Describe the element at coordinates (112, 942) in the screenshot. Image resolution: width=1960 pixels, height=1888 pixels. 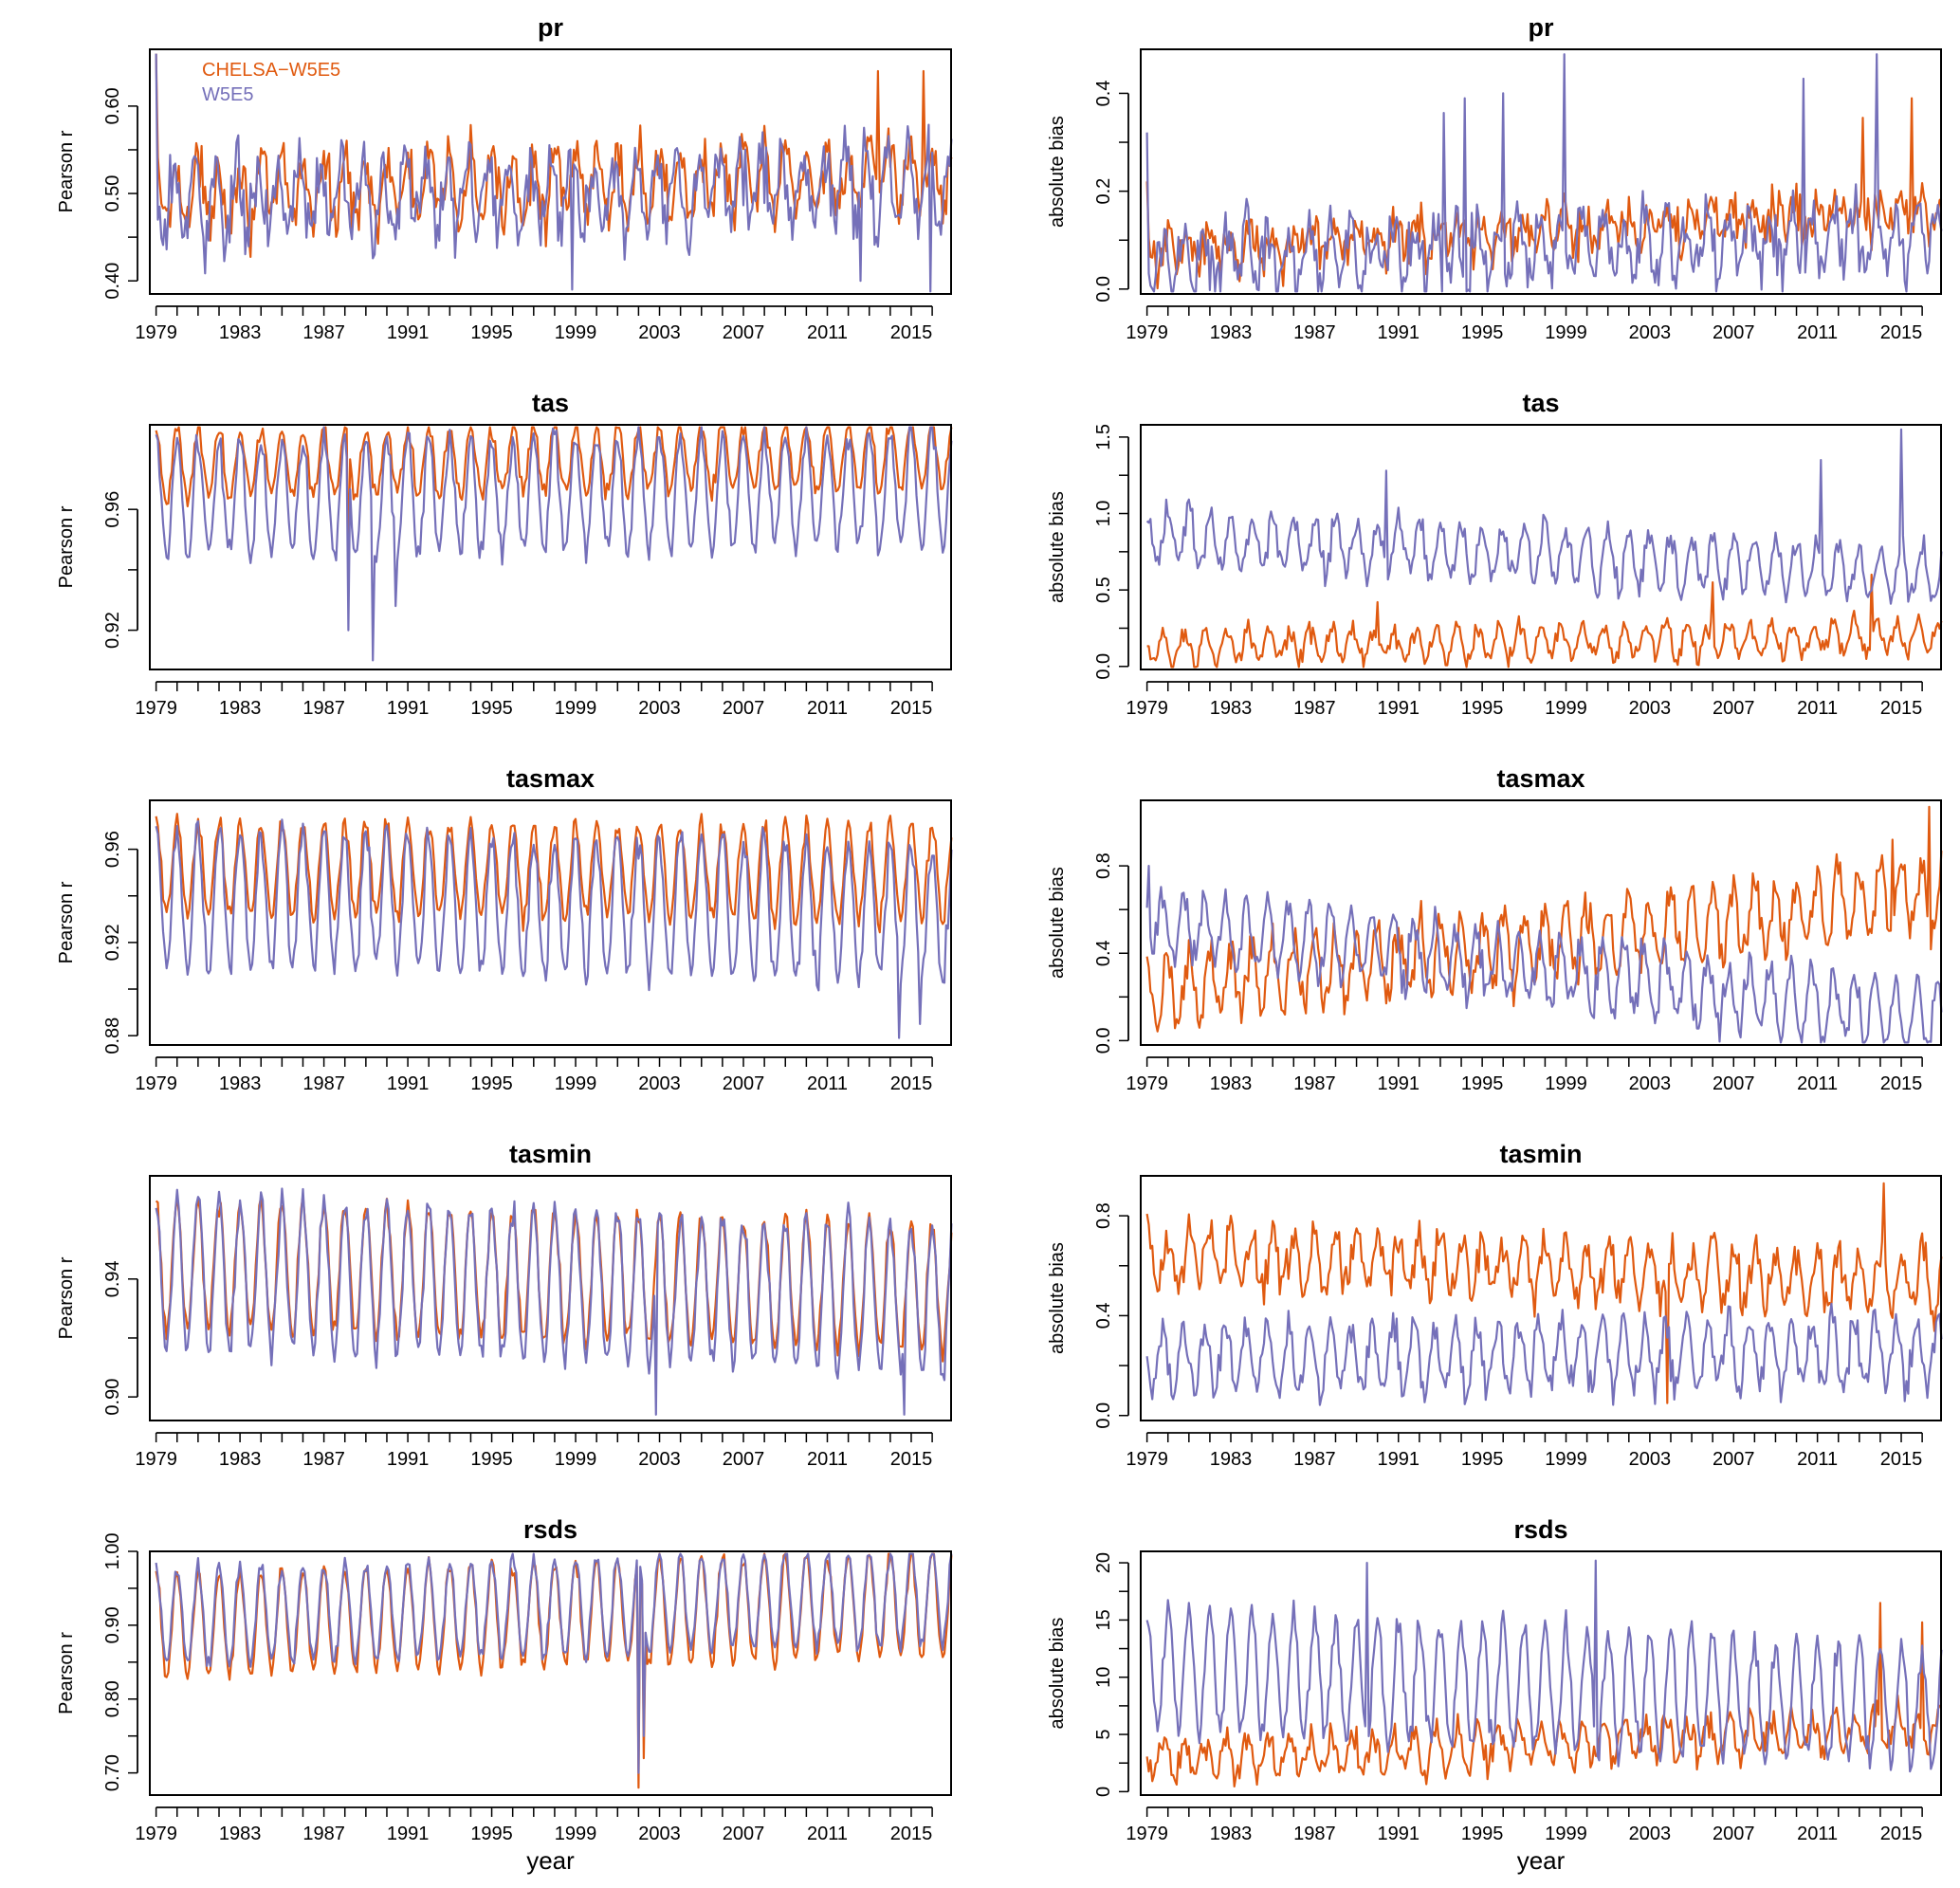
I see `y-tick-label: 0.92` at that location.